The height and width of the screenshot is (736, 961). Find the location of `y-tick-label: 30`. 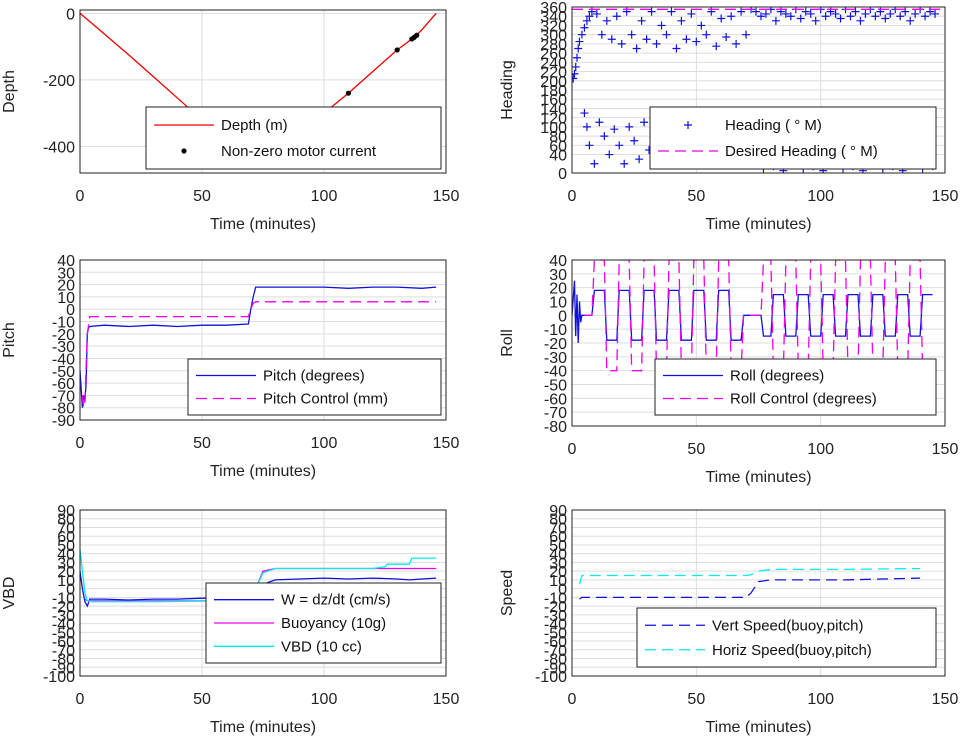

y-tick-label: 30 is located at coordinates (66, 563).